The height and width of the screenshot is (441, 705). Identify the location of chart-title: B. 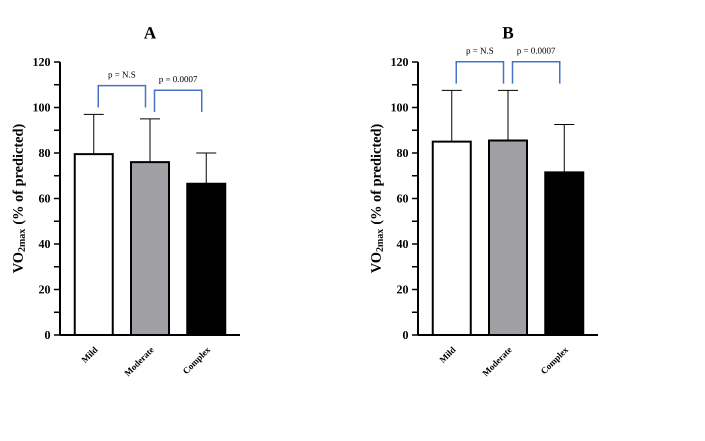
(508, 32).